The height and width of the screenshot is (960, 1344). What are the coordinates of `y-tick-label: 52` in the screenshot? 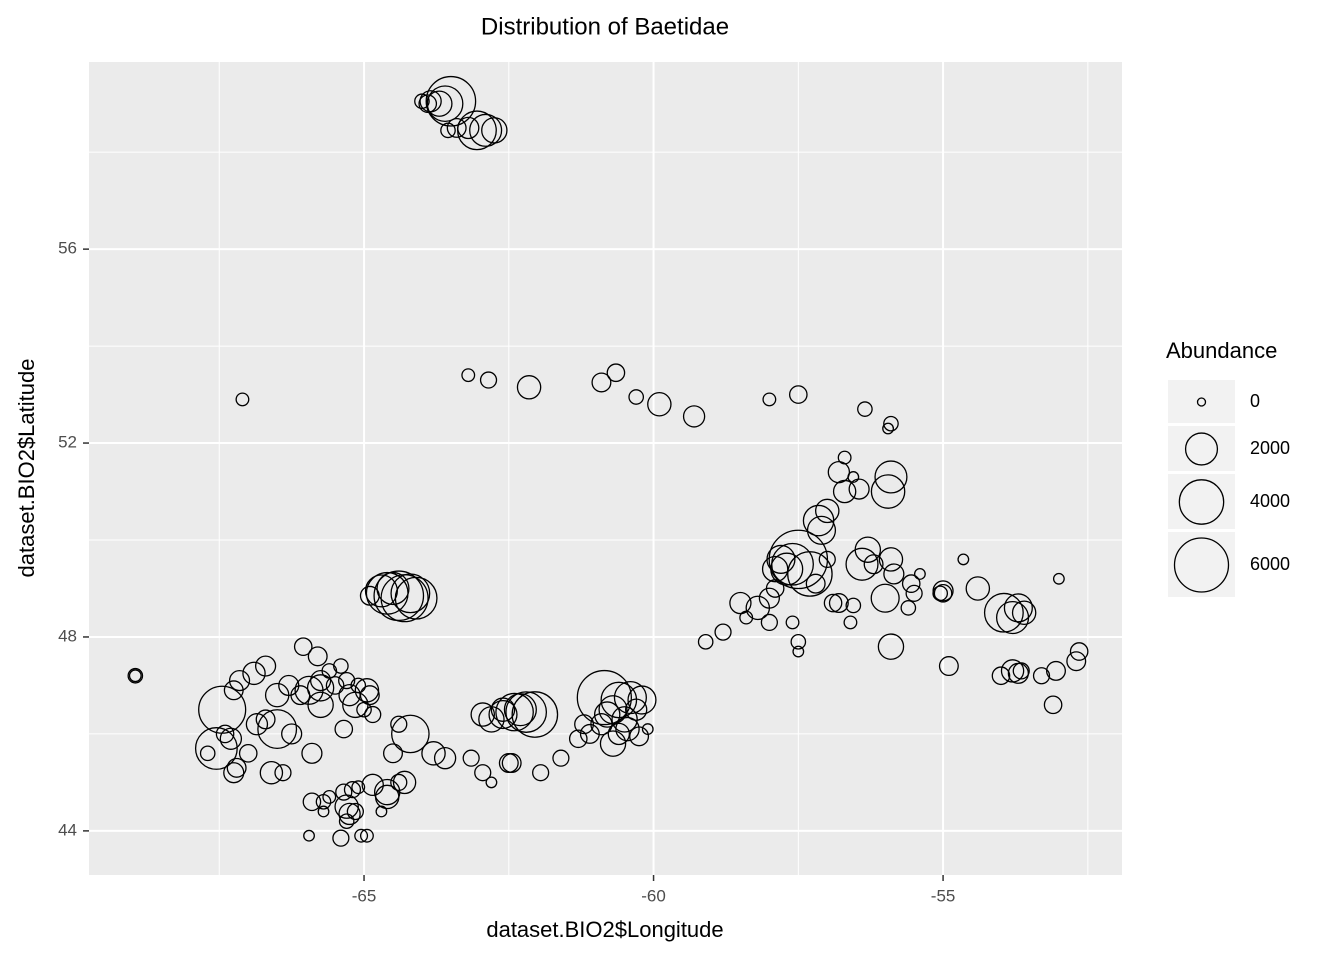 It's located at (67, 442).